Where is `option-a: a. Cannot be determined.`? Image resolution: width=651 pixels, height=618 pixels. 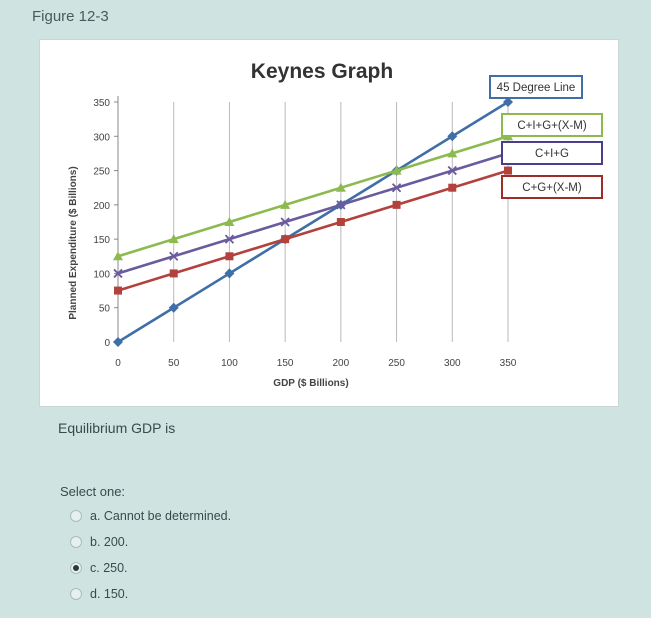 option-a: a. Cannot be determined. is located at coordinates (150, 516).